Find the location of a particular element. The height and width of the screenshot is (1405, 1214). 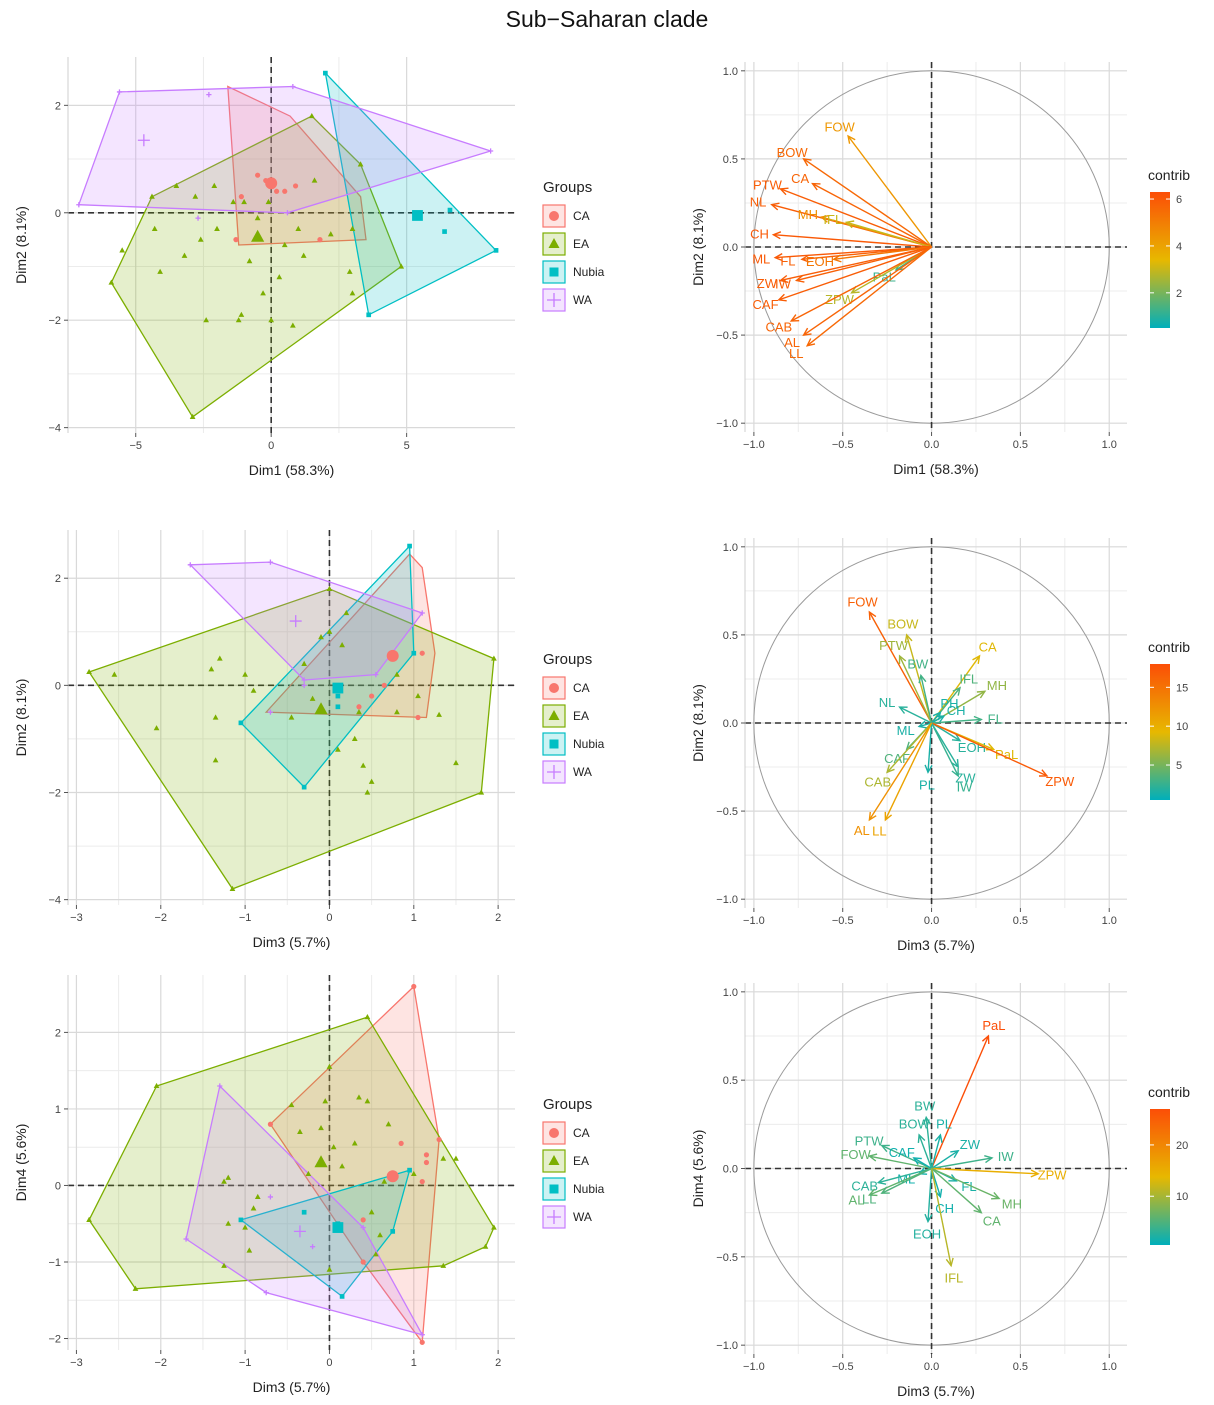

vector-arrow-ch is located at coordinates (938, 719).